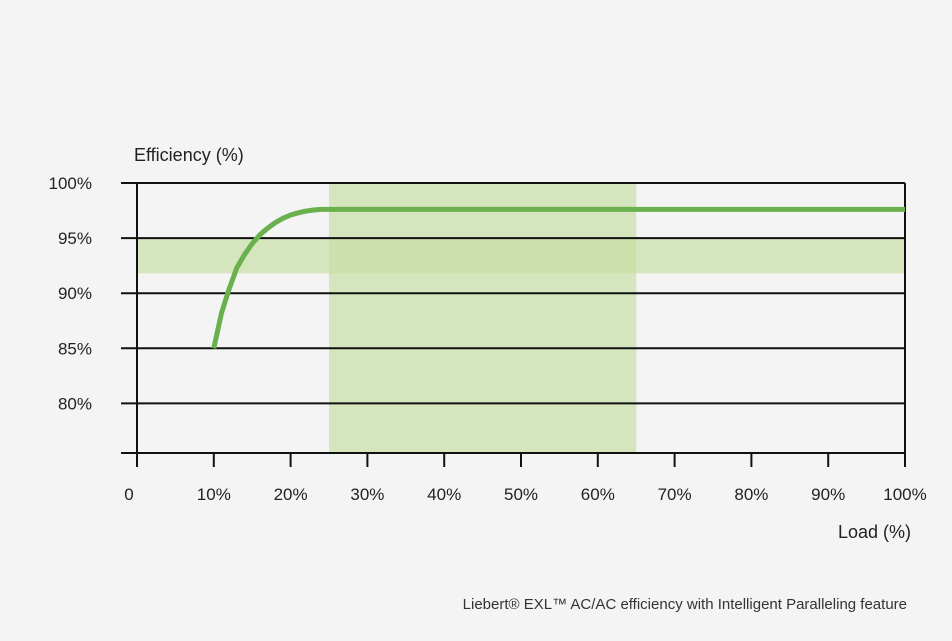 The image size is (952, 641). Describe the element at coordinates (75, 238) in the screenshot. I see `y-tick-label: 95%` at that location.